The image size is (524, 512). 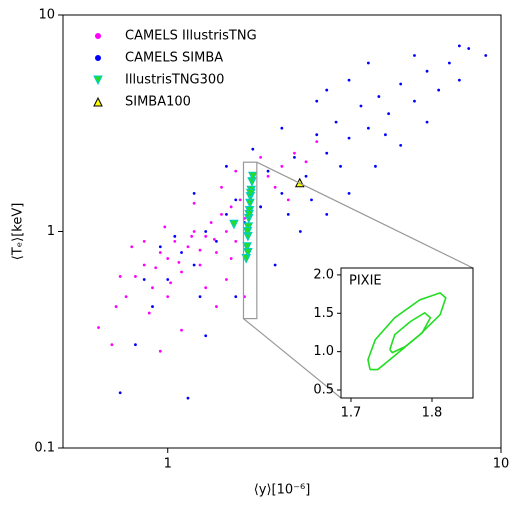 What do you see at coordinates (323, 313) in the screenshot?
I see `inset-y-tick-label: 1.5` at bounding box center [323, 313].